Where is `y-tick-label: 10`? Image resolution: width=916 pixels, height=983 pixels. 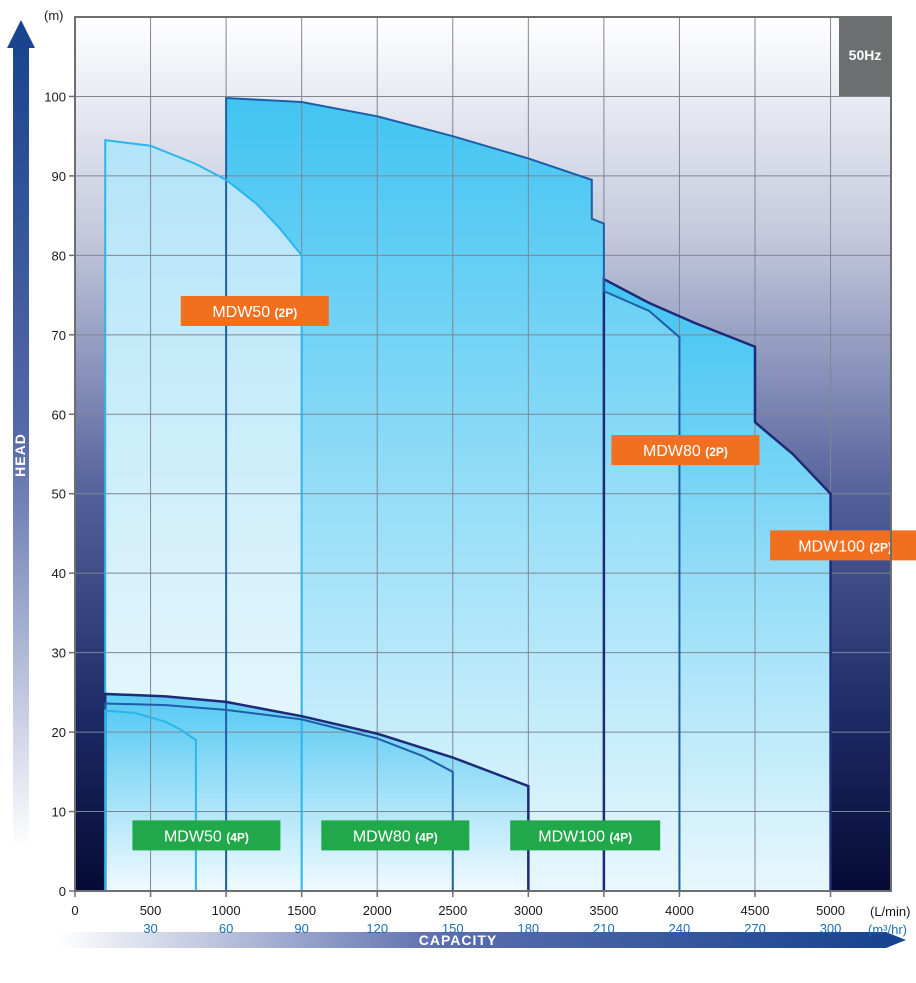 y-tick-label: 10 is located at coordinates (59, 812).